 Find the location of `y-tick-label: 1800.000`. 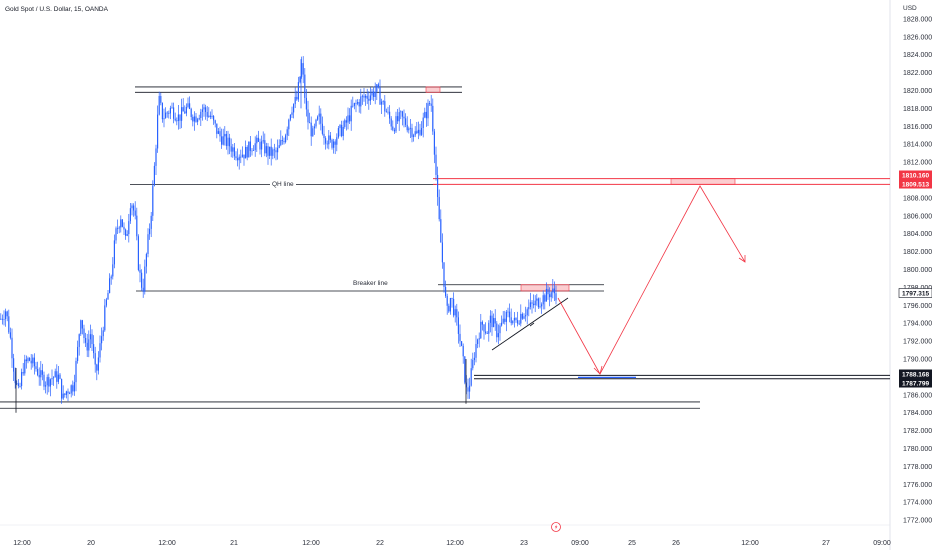

y-tick-label: 1800.000 is located at coordinates (917, 270).